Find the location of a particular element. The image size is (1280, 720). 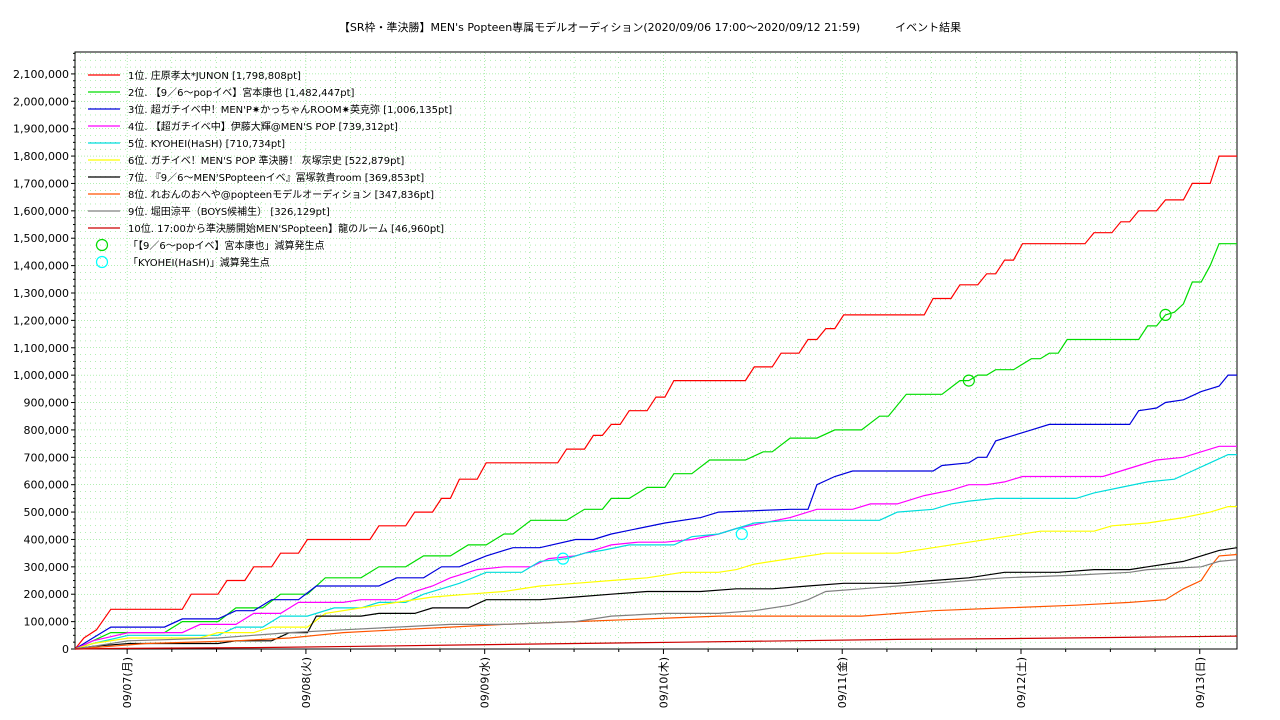

legend-item-label: 1位. 庄原孝太*JUNON [1,798,808pt] is located at coordinates (214, 75).